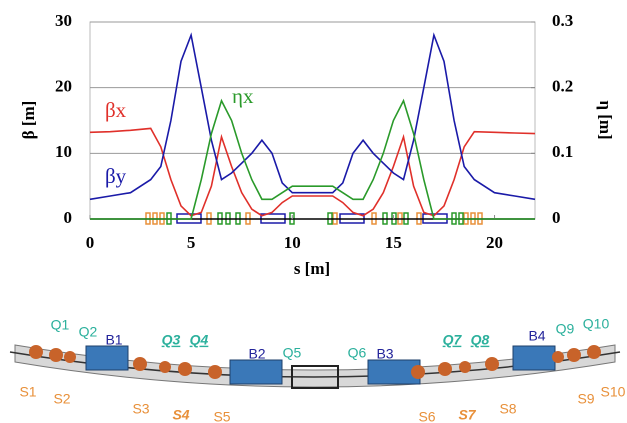  What do you see at coordinates (467, 415) in the screenshot?
I see `magnet-label: S7` at bounding box center [467, 415].